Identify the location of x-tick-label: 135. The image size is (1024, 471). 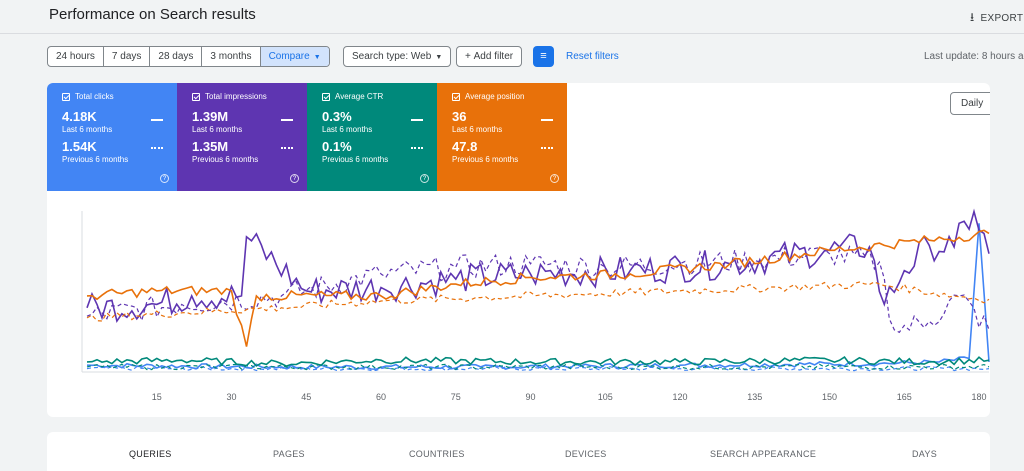
(754, 397).